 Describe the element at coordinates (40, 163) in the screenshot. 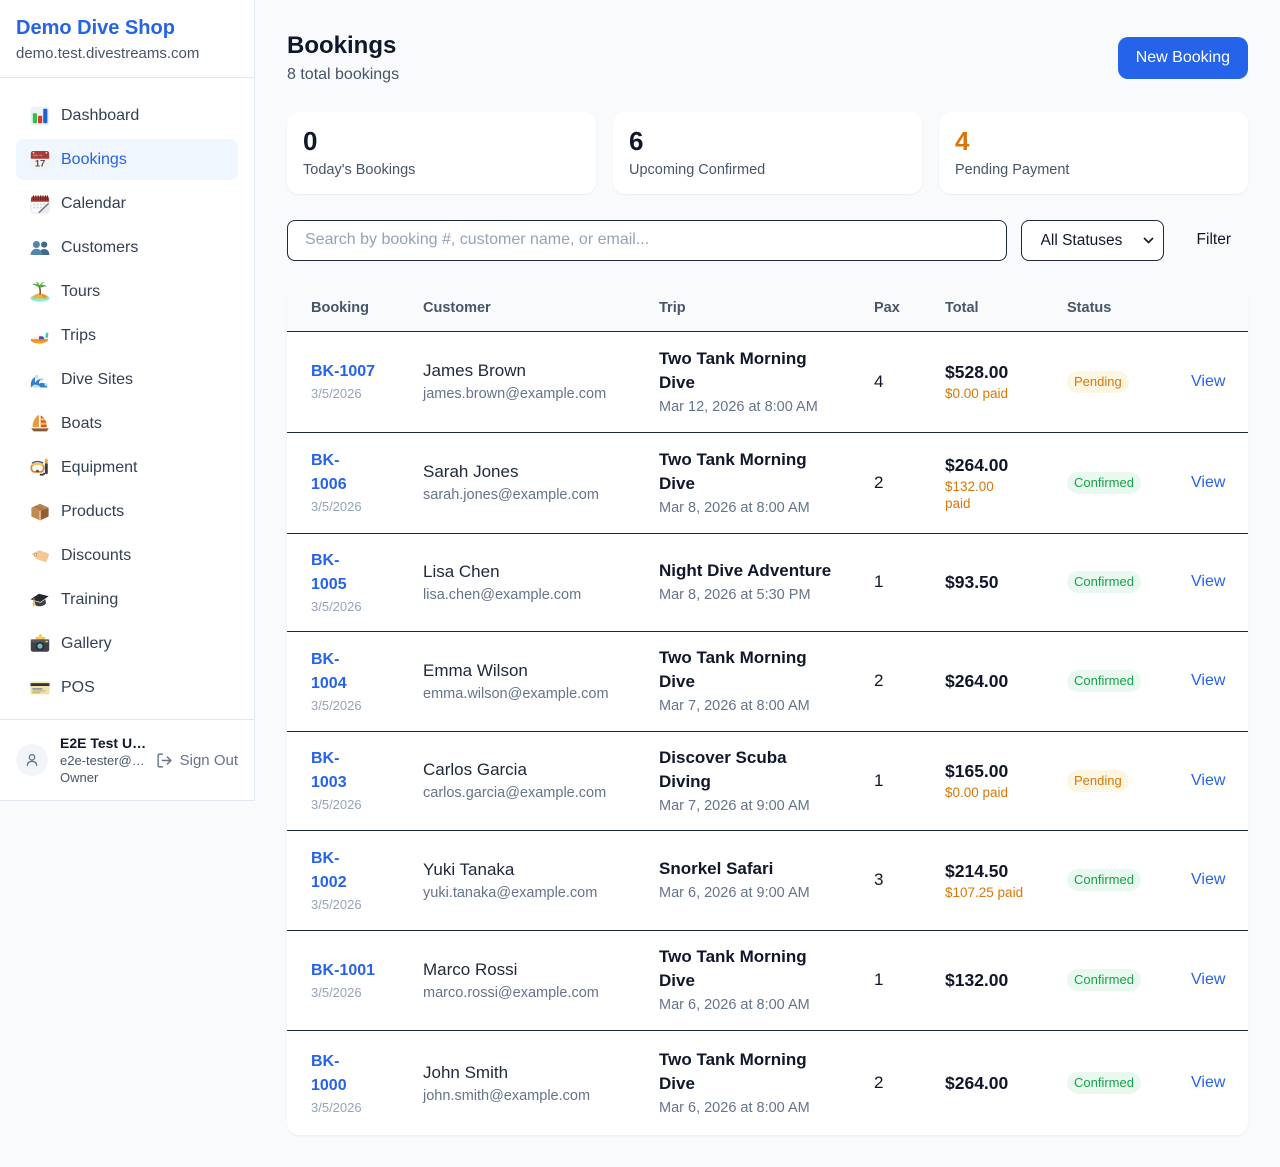

I see `svg-text: 17` at that location.